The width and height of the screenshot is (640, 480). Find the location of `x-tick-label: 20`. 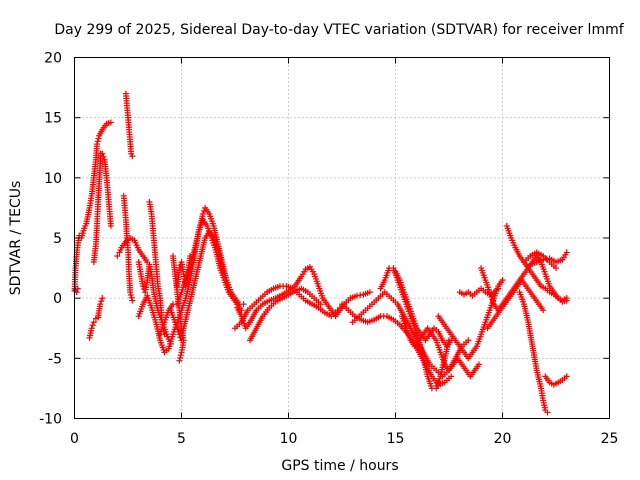

x-tick-label: 20 is located at coordinates (503, 439).